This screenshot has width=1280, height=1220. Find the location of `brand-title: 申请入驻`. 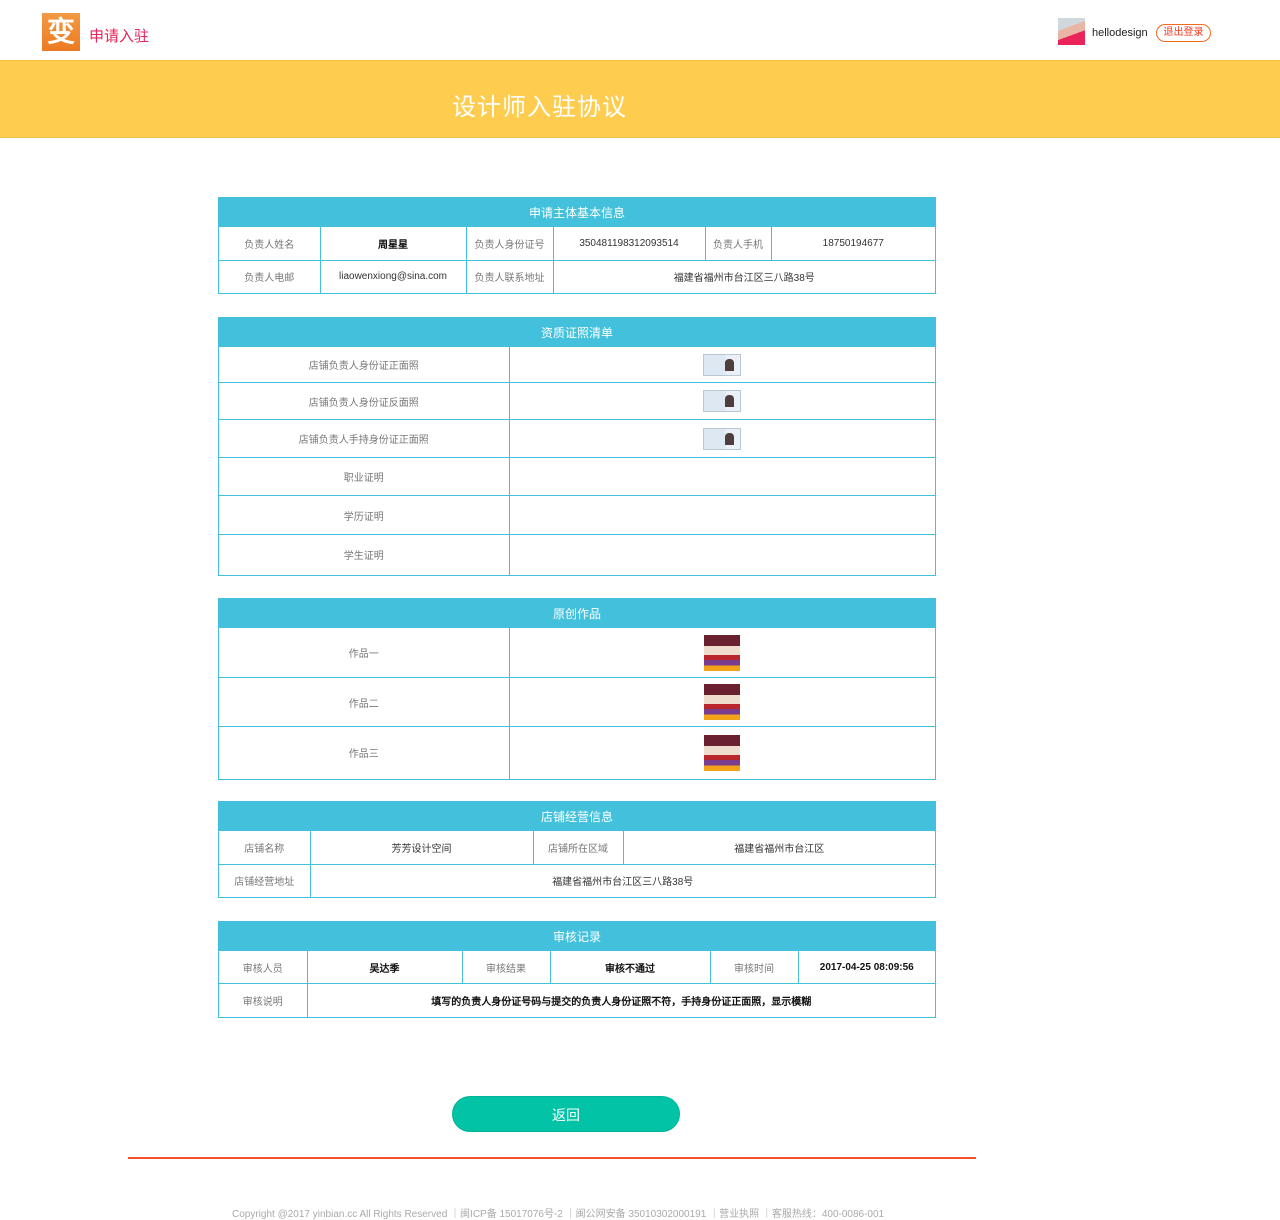

brand-title: 申请入驻 is located at coordinates (119, 36).